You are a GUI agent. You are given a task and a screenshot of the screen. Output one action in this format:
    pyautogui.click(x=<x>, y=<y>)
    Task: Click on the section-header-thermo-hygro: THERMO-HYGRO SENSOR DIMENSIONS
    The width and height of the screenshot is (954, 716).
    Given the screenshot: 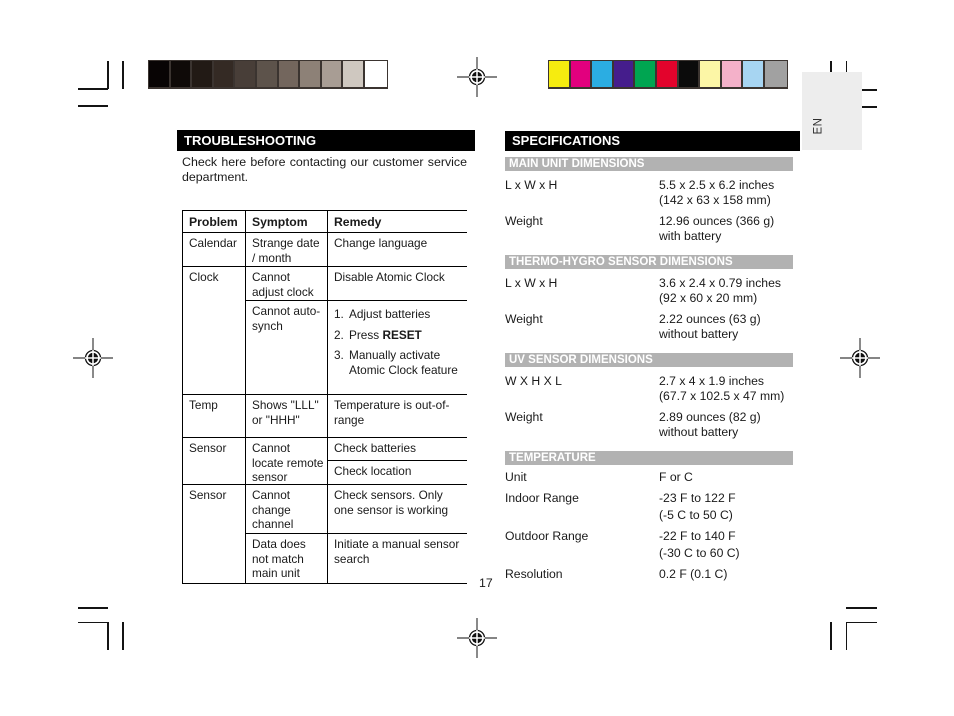 What is the action you would take?
    pyautogui.click(x=649, y=262)
    